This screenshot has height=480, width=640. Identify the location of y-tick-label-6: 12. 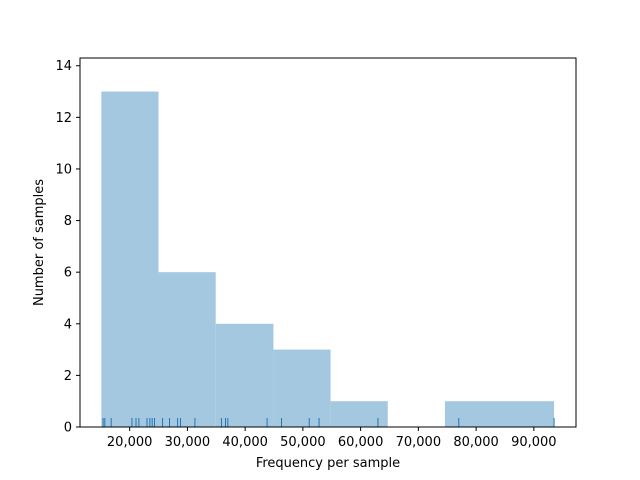
(63, 118).